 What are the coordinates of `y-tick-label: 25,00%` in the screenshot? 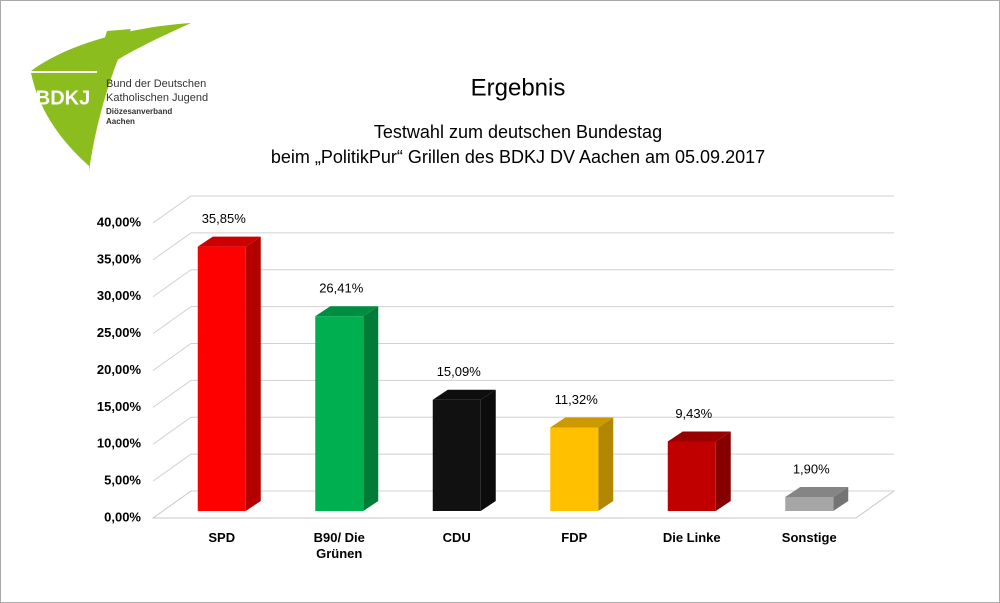 It's located at (119, 332).